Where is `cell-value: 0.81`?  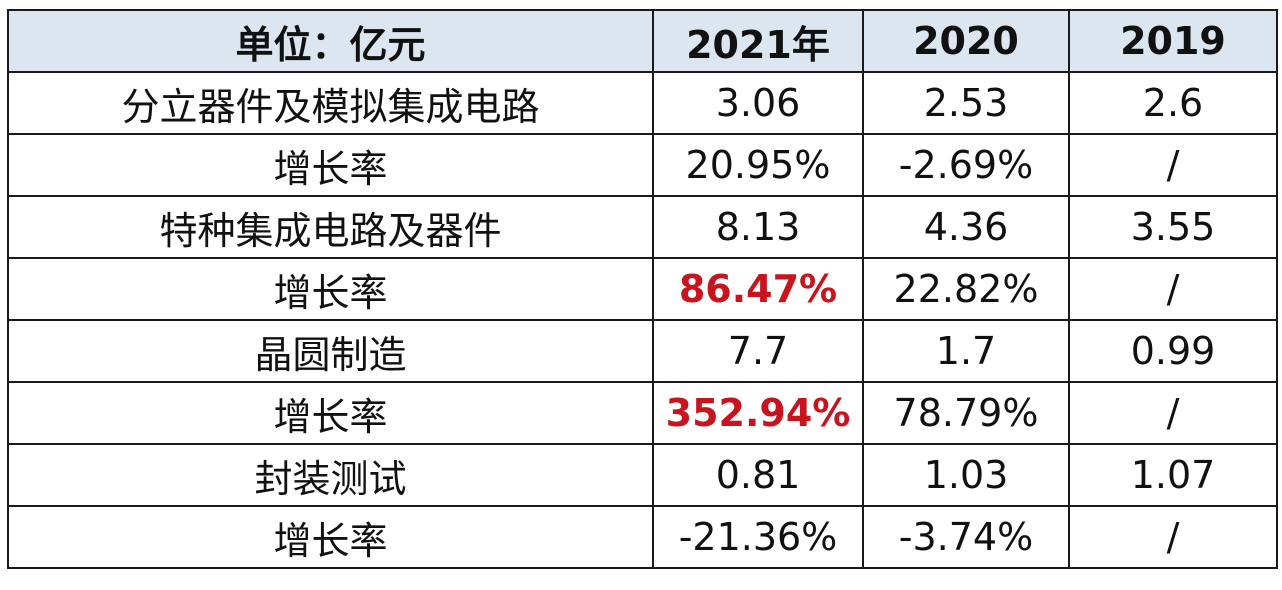 cell-value: 0.81 is located at coordinates (758, 475).